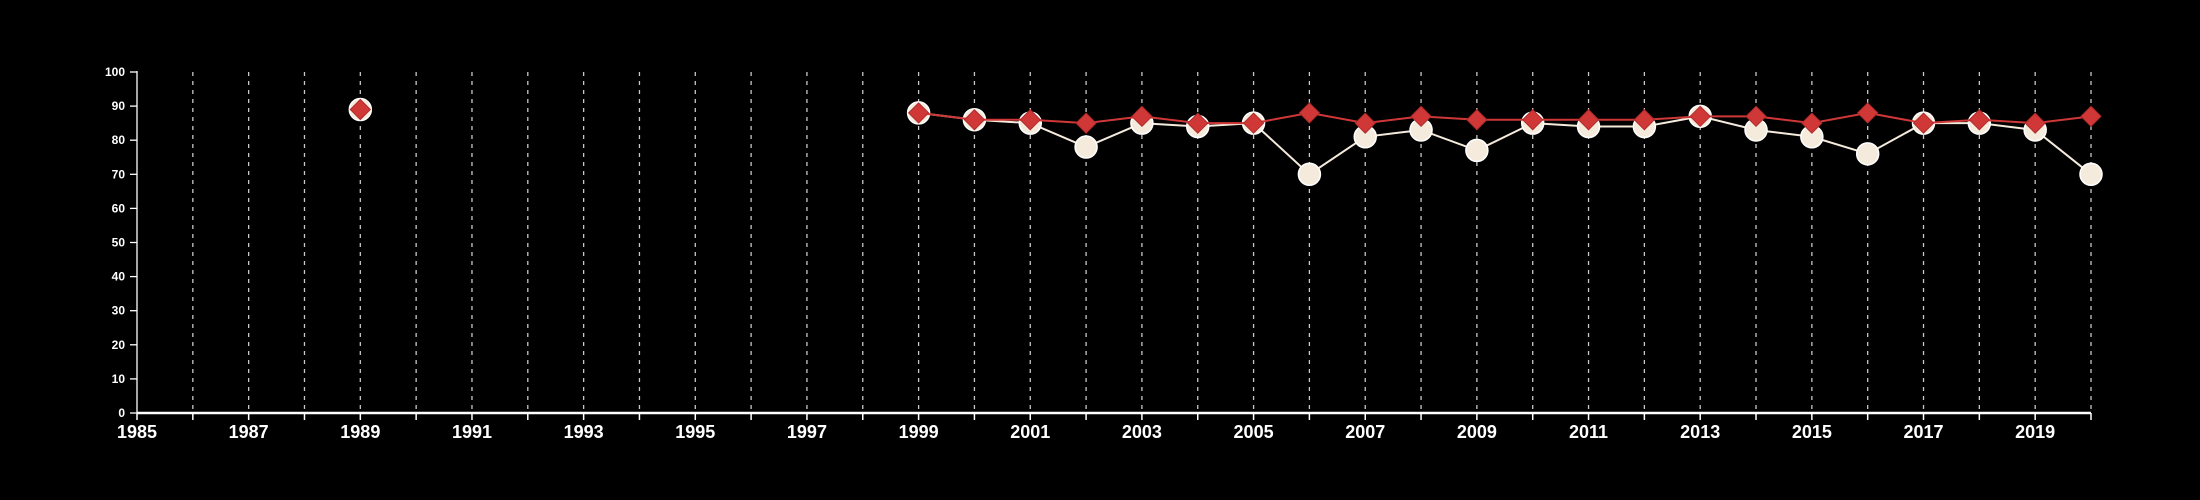 This screenshot has width=2200, height=500. Describe the element at coordinates (1700, 432) in the screenshot. I see `x-tick-label: 2013` at that location.